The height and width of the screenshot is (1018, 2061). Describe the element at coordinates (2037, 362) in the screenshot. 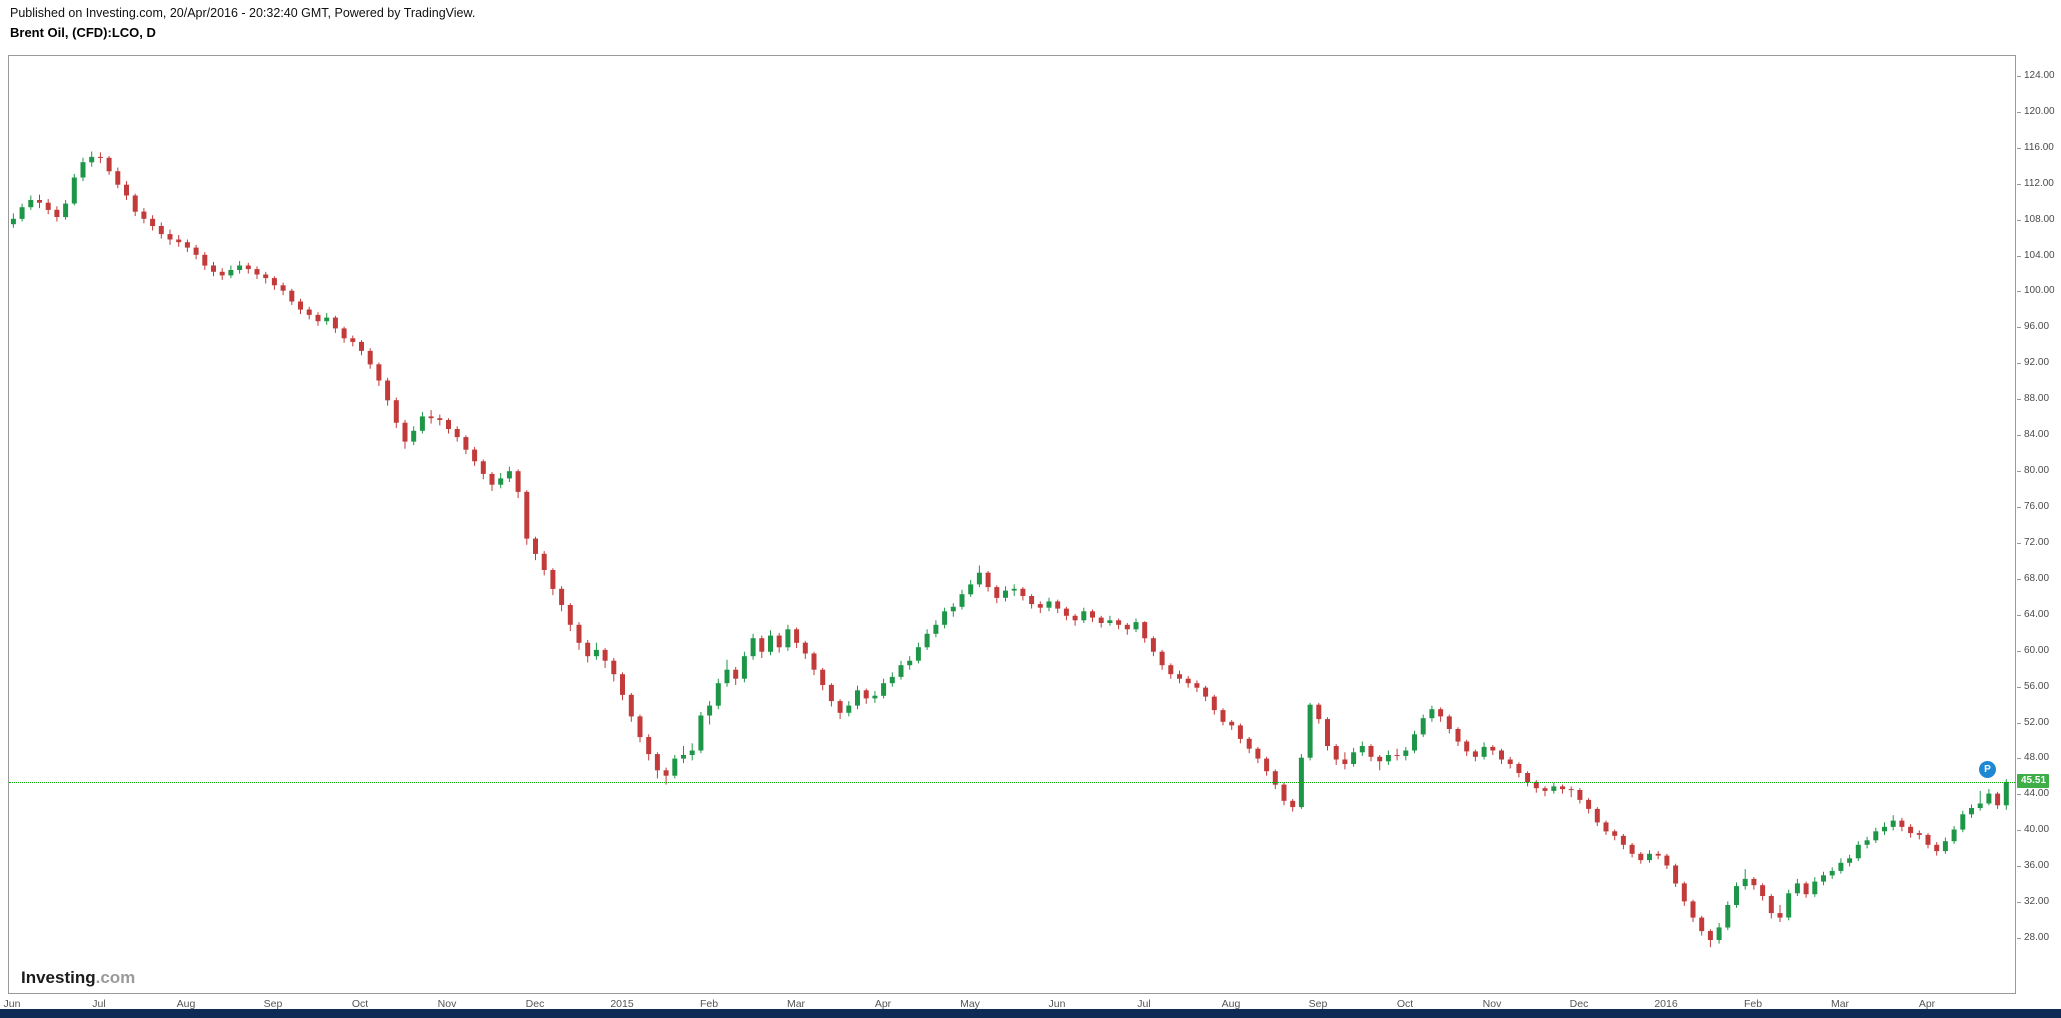

I see `price-axis-label: 92.00` at that location.